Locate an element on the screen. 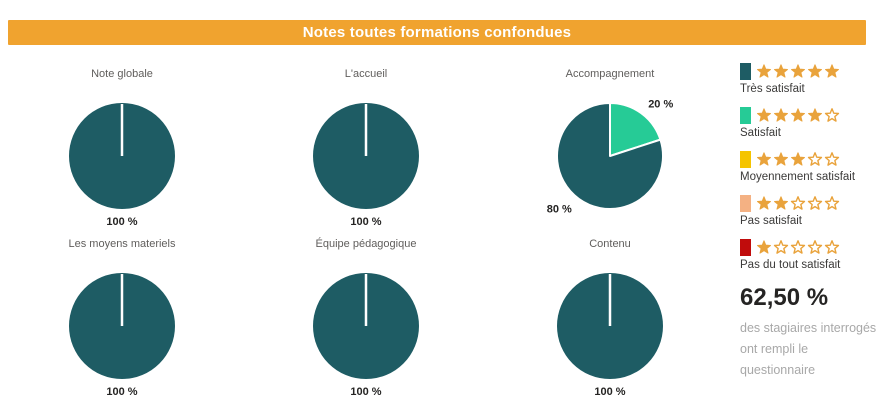 The width and height of the screenshot is (878, 400). pie-chart-contenu: Contenu 100 % is located at coordinates (610, 312).